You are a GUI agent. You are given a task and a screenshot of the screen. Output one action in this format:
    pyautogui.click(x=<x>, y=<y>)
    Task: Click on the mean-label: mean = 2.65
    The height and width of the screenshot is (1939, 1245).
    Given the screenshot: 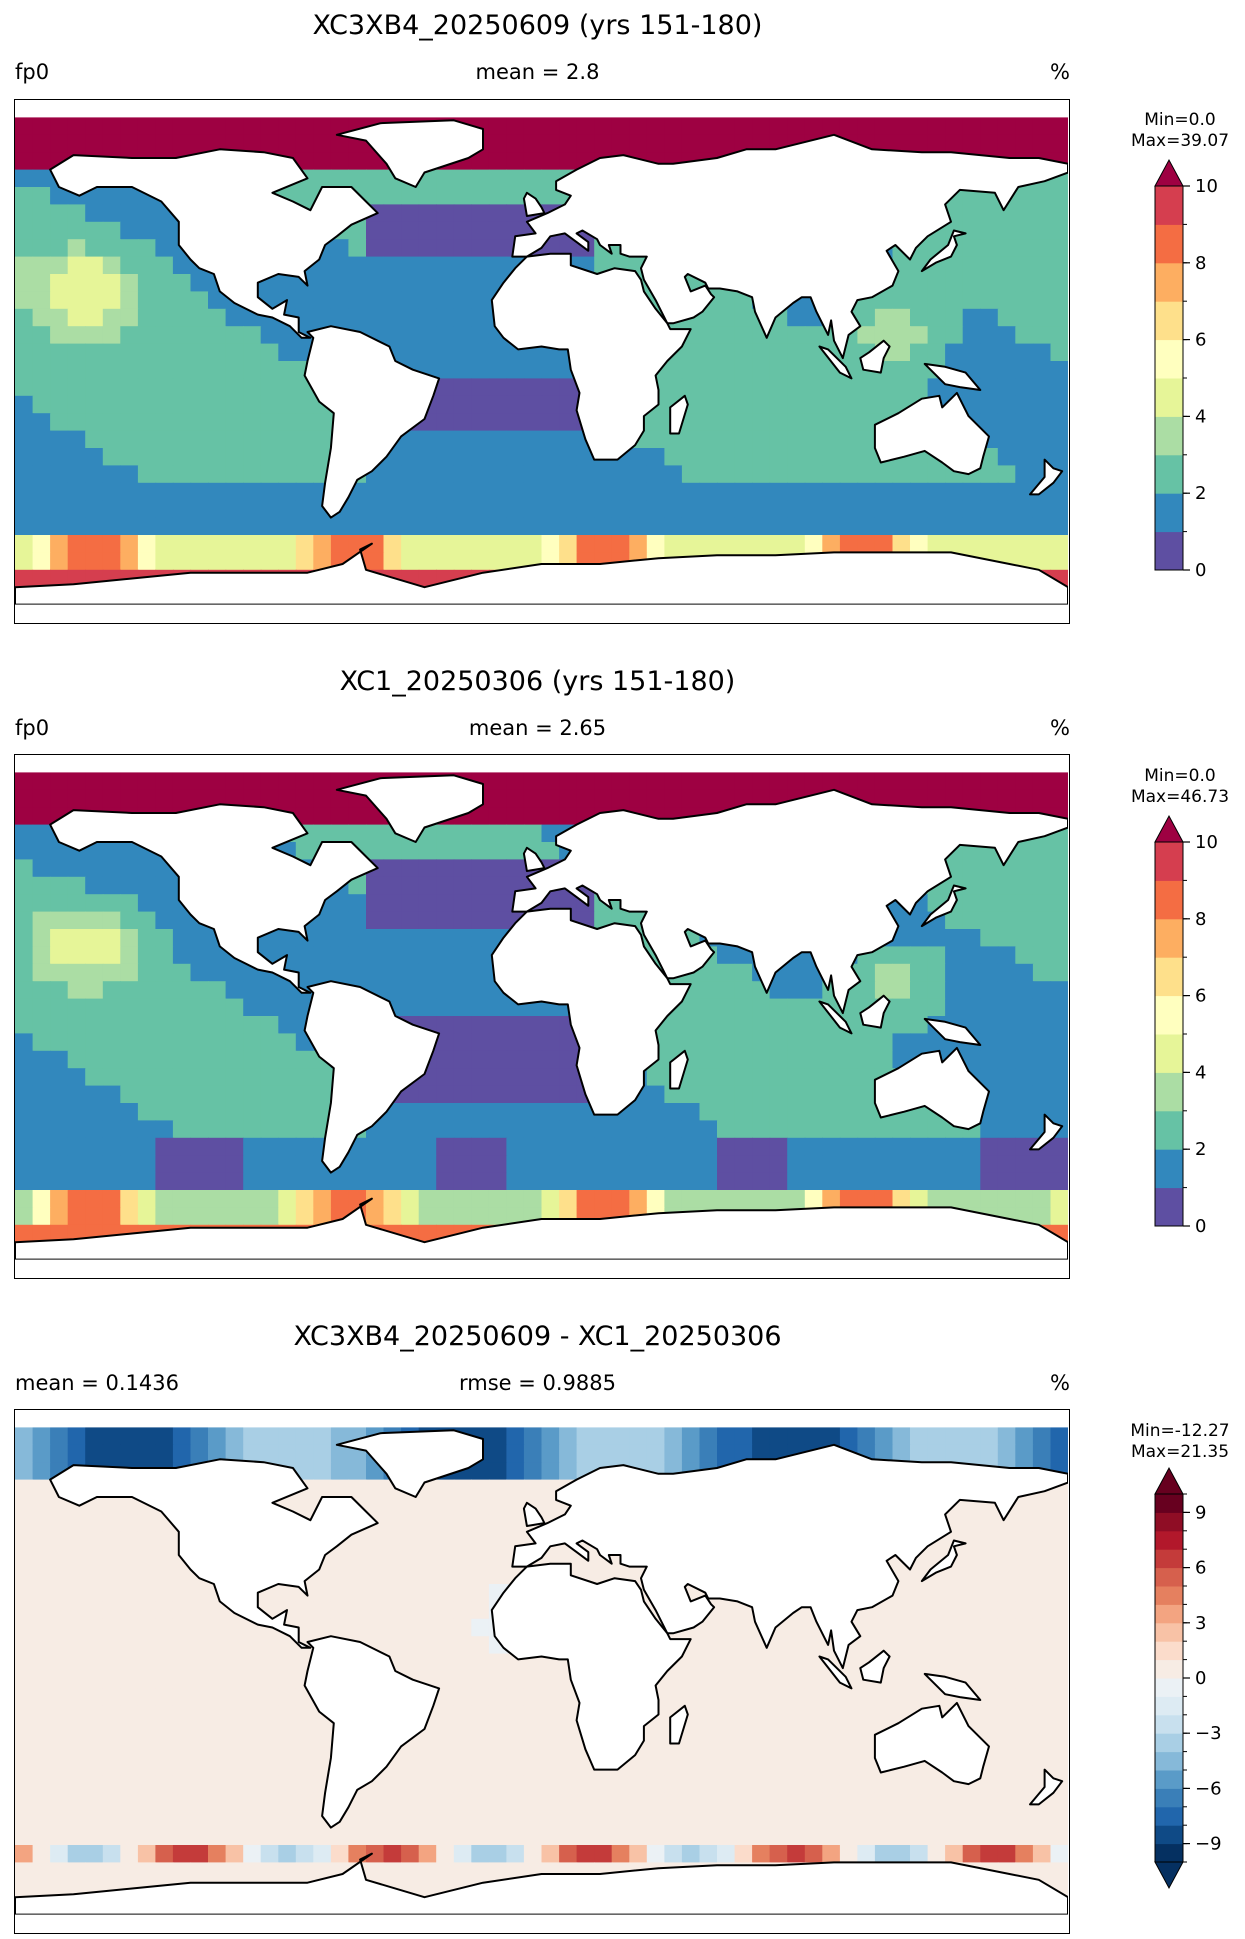 What is the action you would take?
    pyautogui.click(x=537, y=728)
    